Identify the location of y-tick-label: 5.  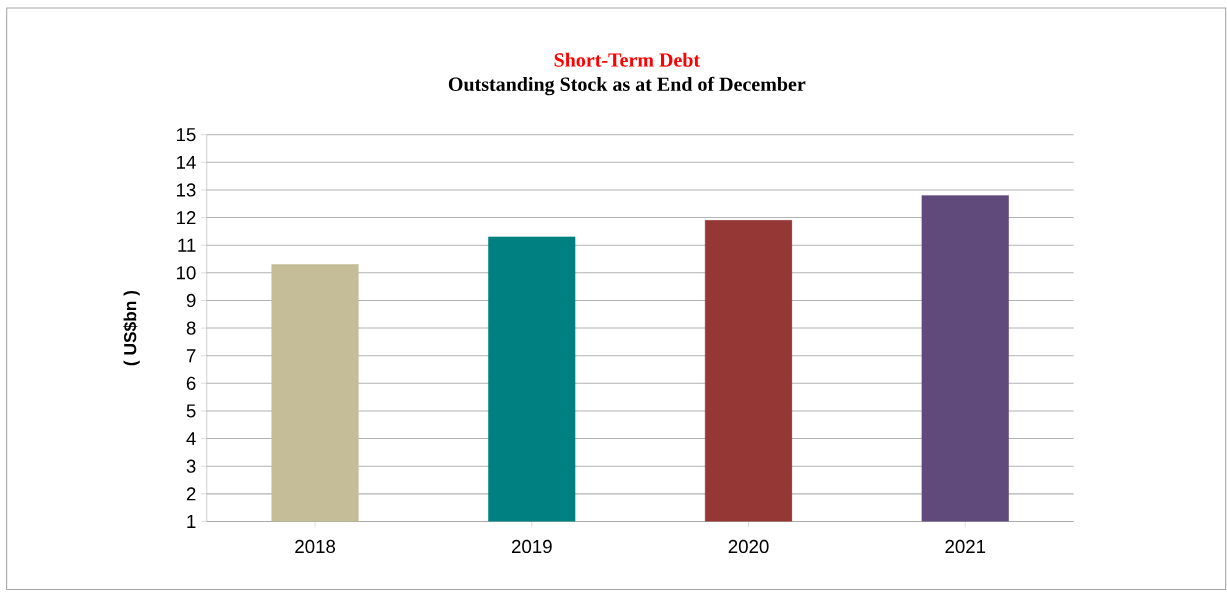
(191, 411).